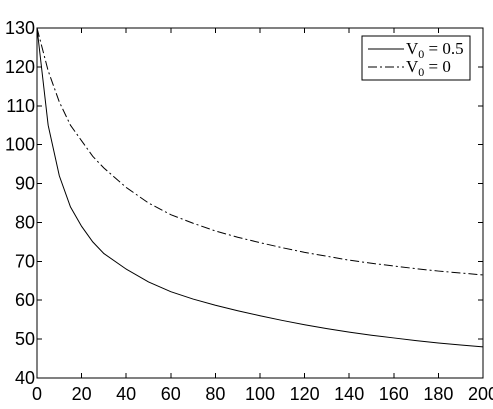  I want to click on y-tick-label: 60, so click(25, 300).